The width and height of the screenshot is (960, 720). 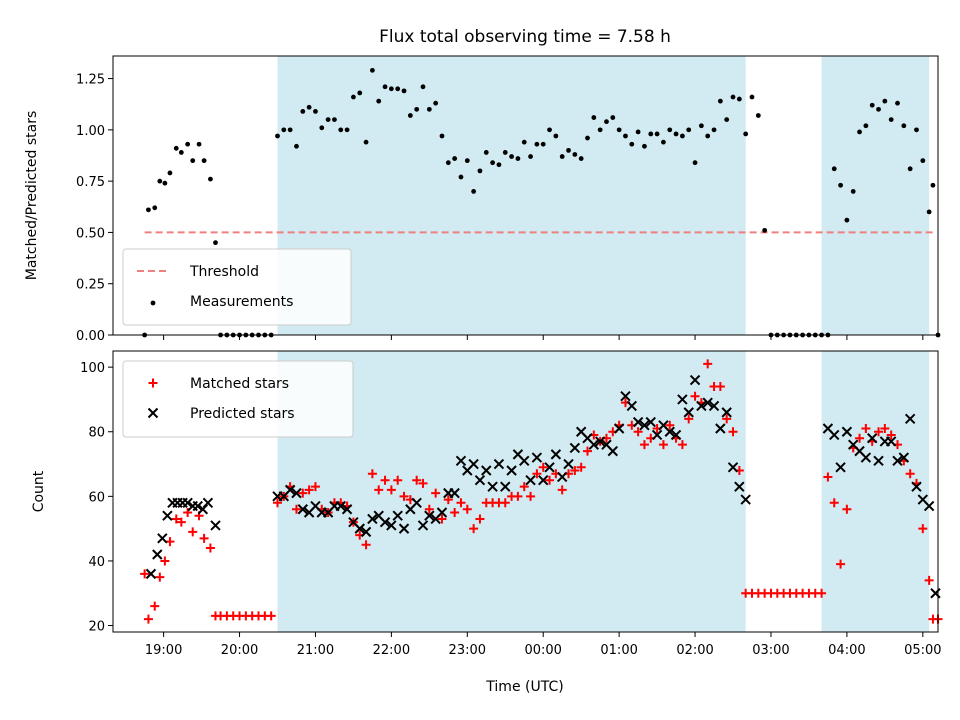 What do you see at coordinates (524, 687) in the screenshot?
I see `x-axis-label: Time (UTC)` at bounding box center [524, 687].